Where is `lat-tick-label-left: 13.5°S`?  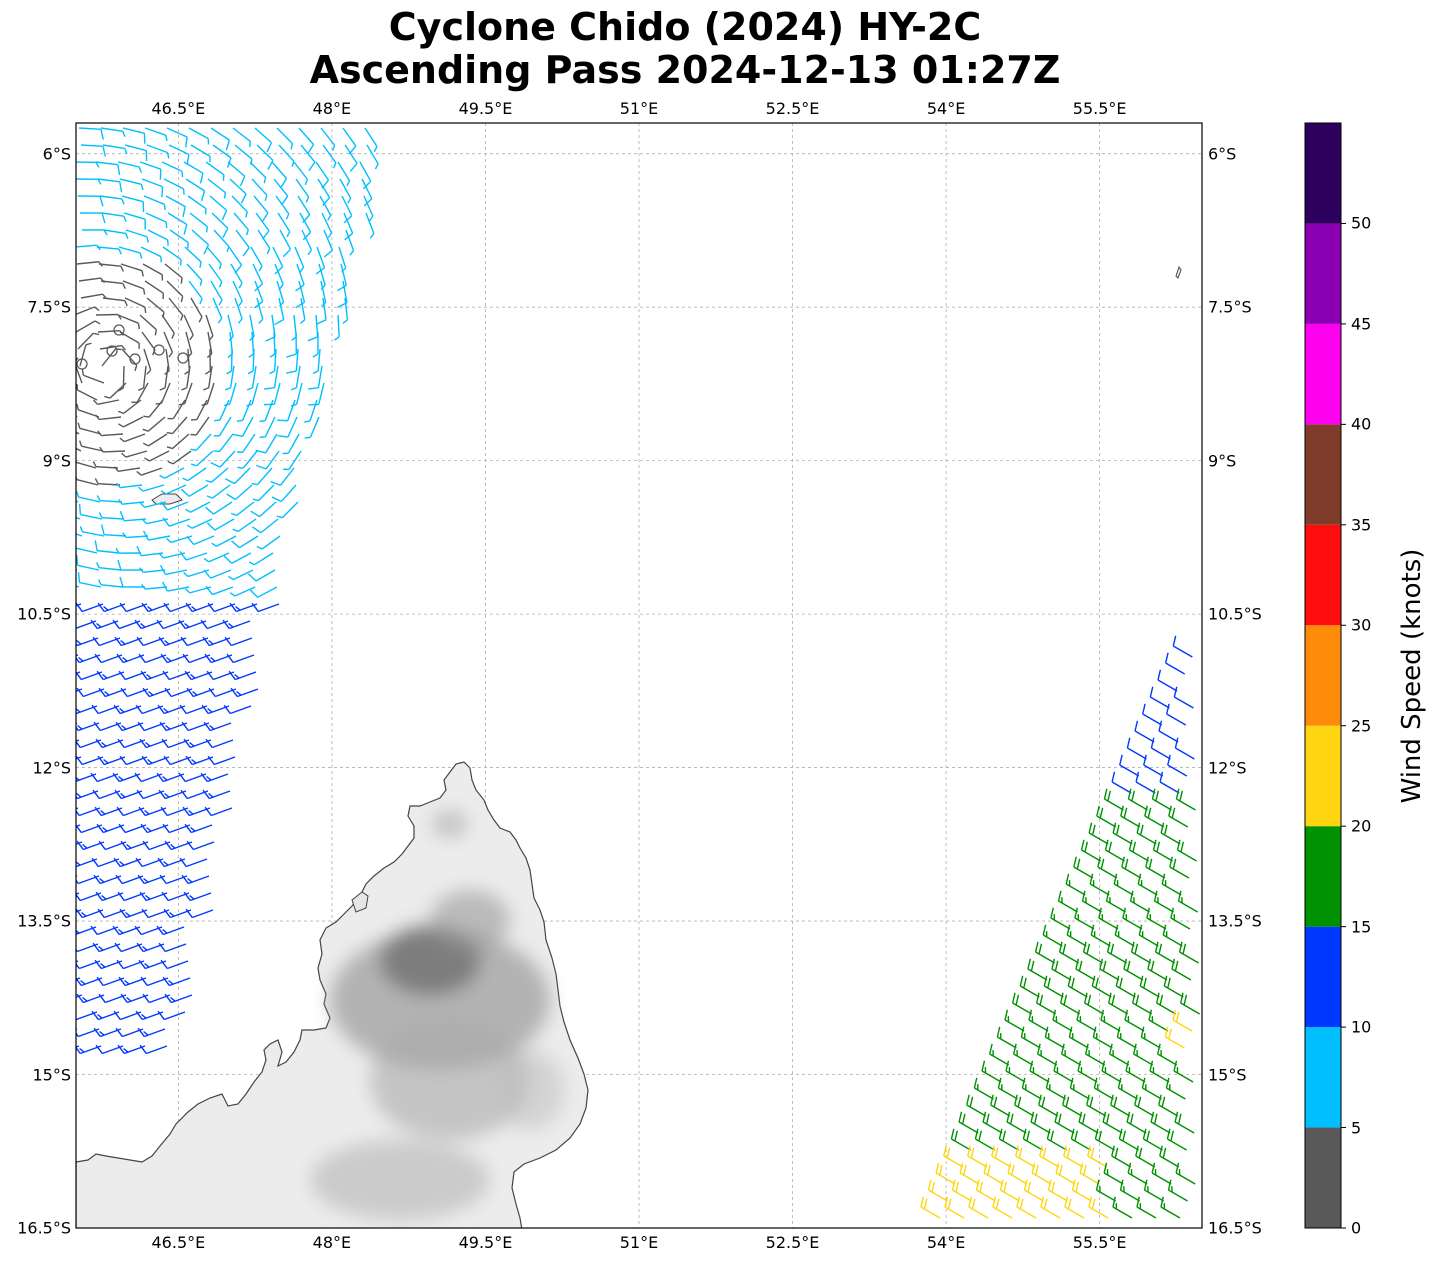 lat-tick-label-left: 13.5°S is located at coordinates (44, 921).